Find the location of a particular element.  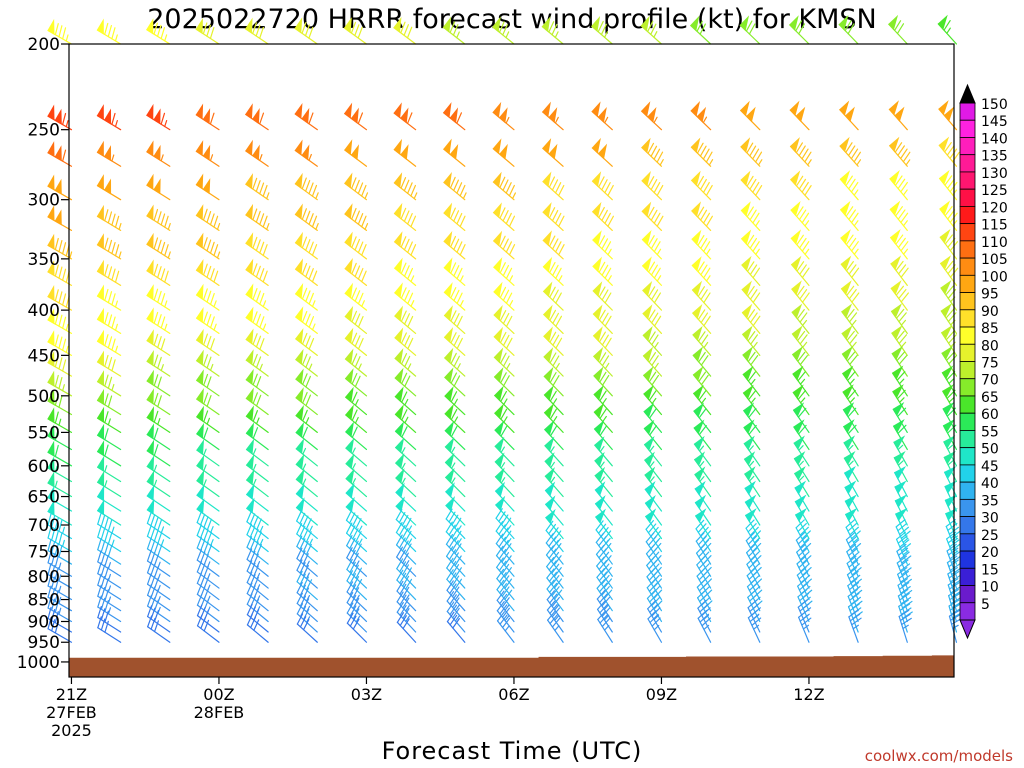

colorbar-label: 120 is located at coordinates (994, 208).